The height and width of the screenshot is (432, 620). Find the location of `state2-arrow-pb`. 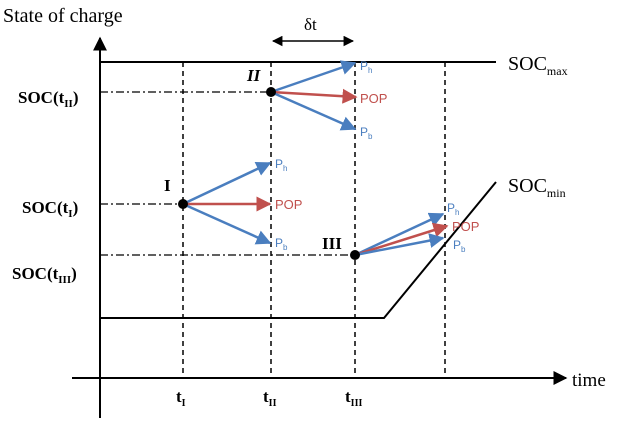

state2-arrow-pb is located at coordinates (313, 110).